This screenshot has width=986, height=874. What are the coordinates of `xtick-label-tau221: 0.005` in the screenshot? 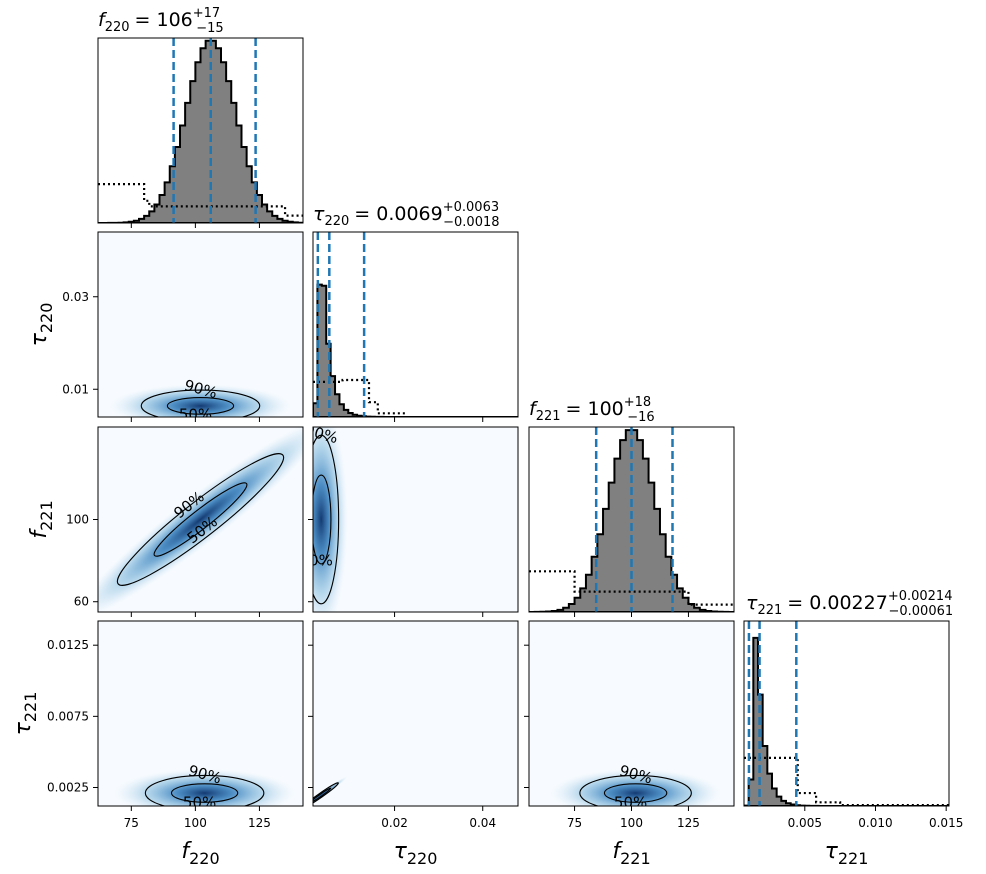 It's located at (805, 823).